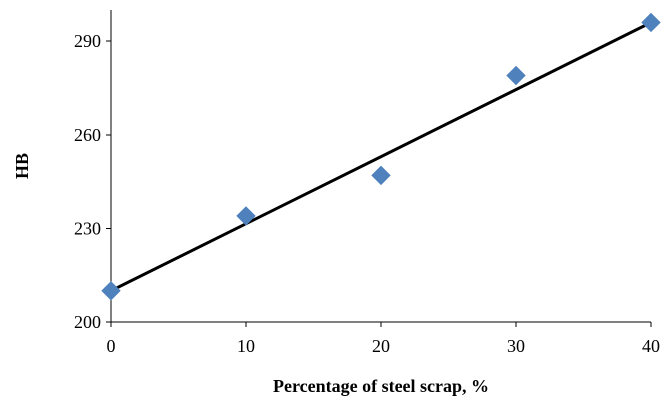 The image size is (666, 400). I want to click on x-axis-title: Percentage of steel scrap, %, so click(381, 386).